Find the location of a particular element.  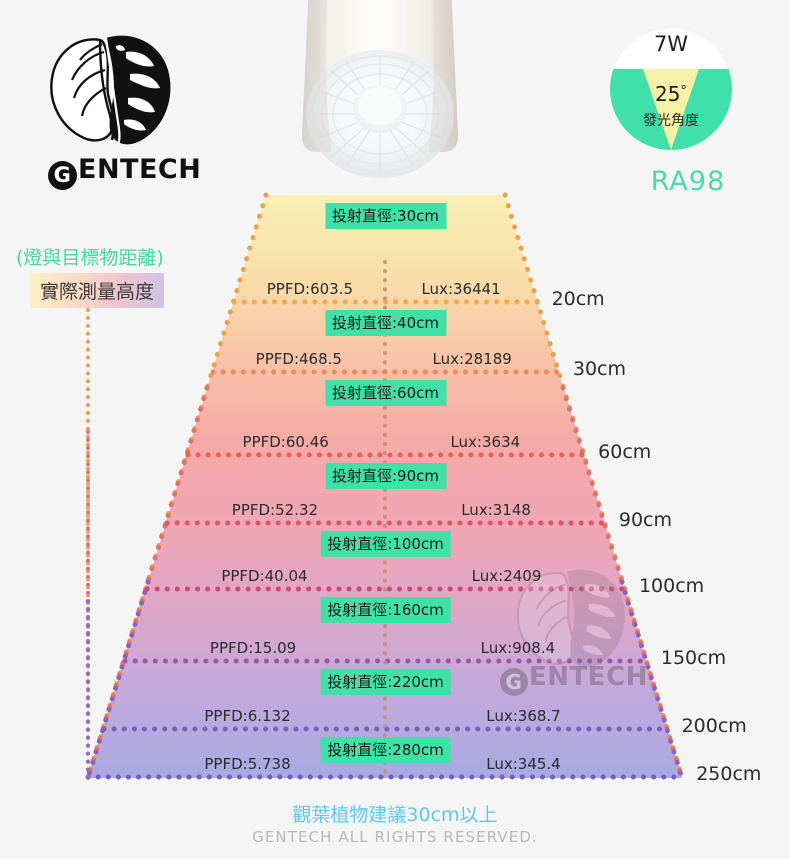

ppfd-value: PPFD:5.738 is located at coordinates (247, 764).